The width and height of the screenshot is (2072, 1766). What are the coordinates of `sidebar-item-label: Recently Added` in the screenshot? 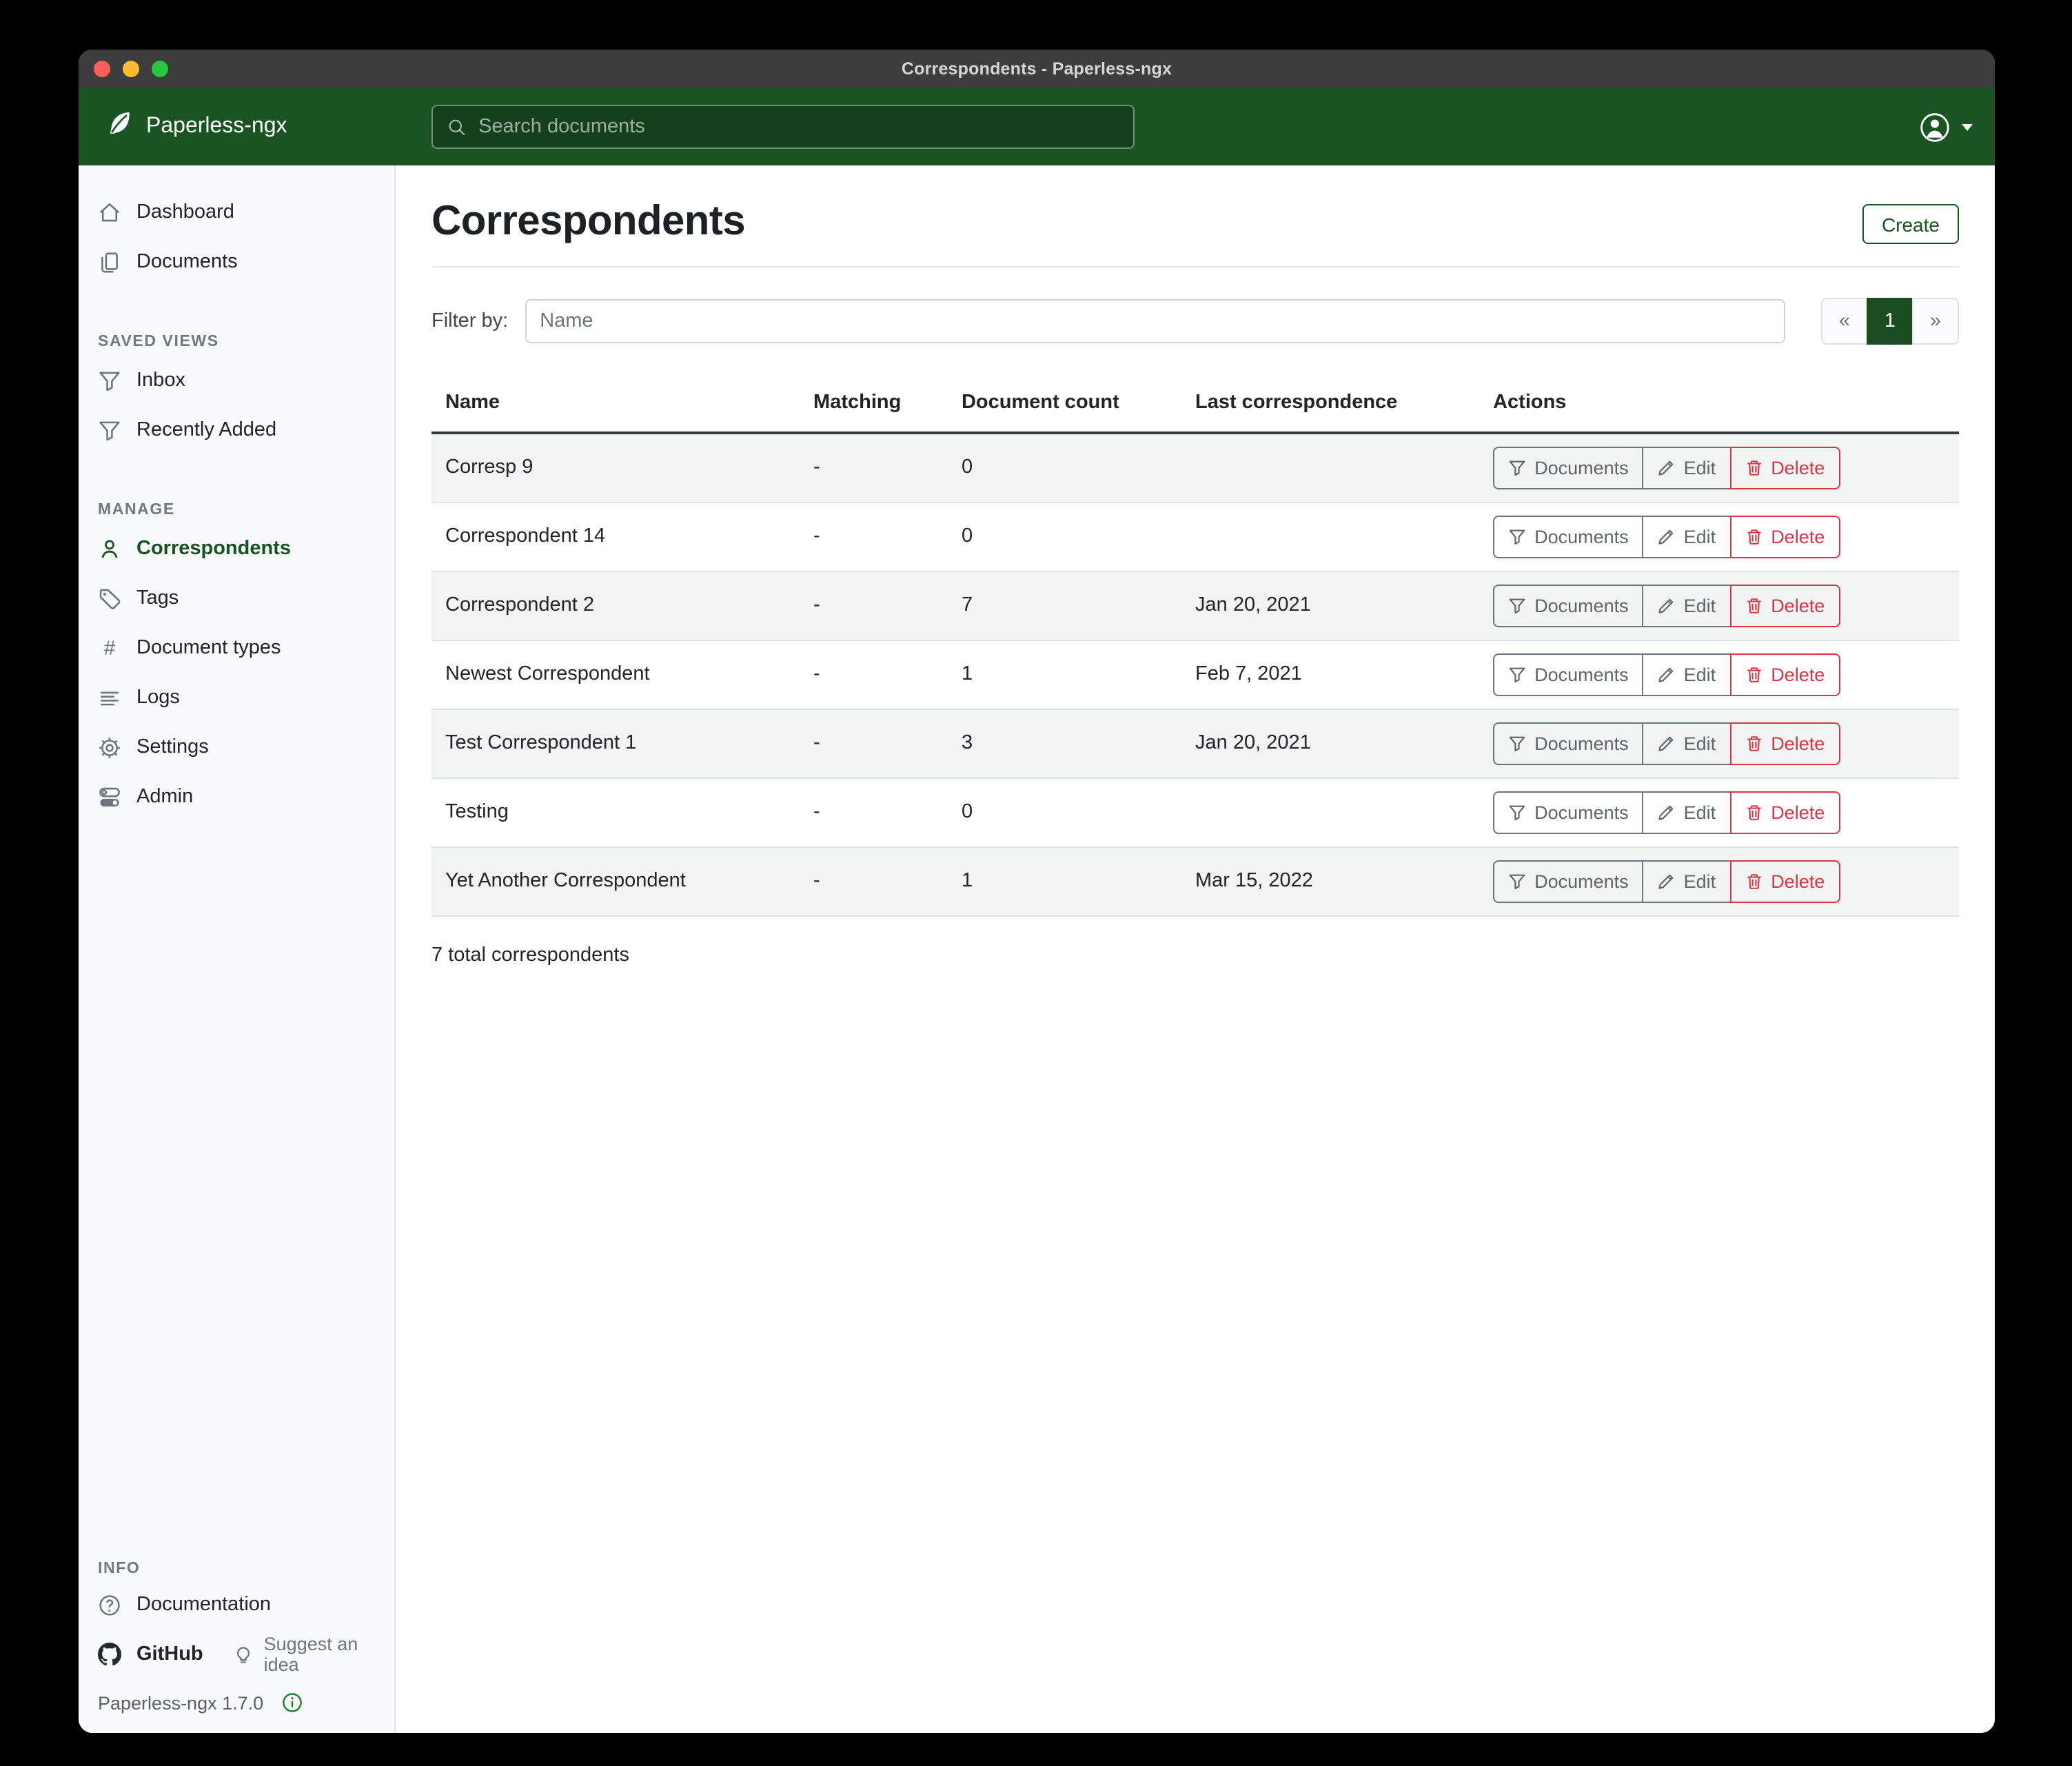 It's located at (207, 430).